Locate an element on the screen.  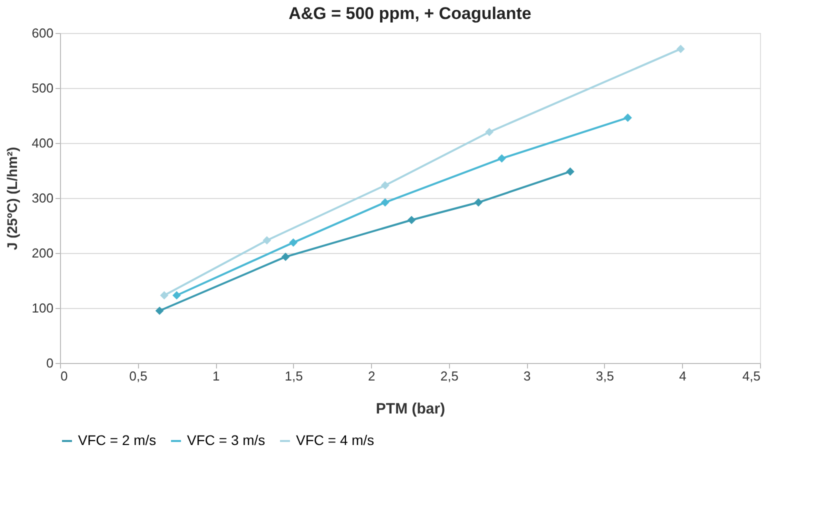
x-axis-title: PTM (bar) is located at coordinates (411, 409).